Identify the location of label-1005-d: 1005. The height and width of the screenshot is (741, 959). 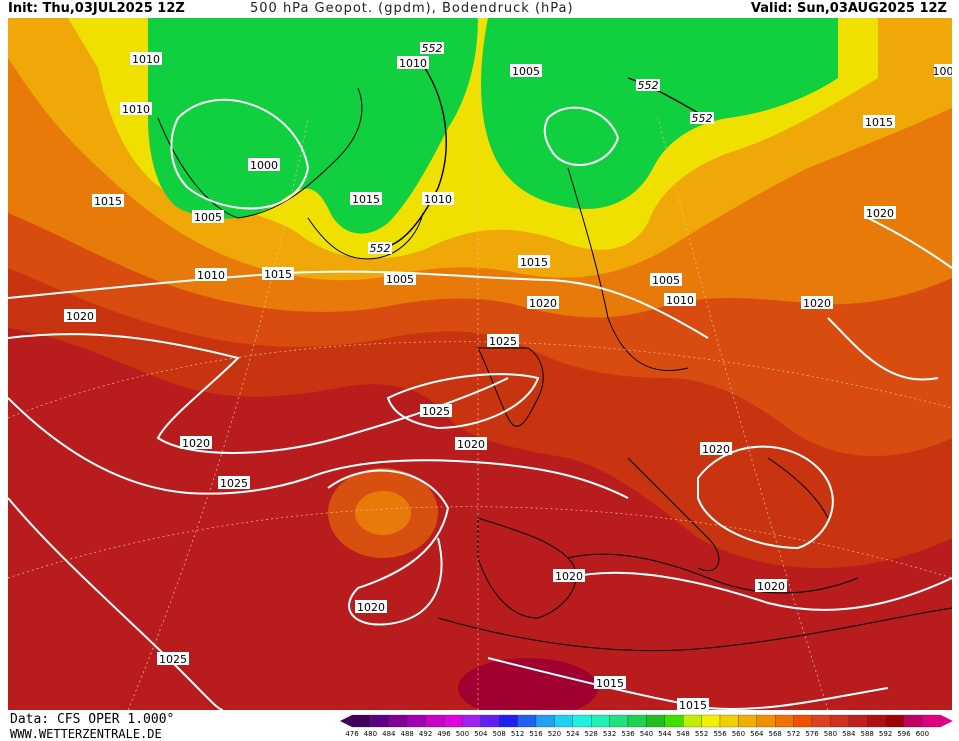
(526, 71).